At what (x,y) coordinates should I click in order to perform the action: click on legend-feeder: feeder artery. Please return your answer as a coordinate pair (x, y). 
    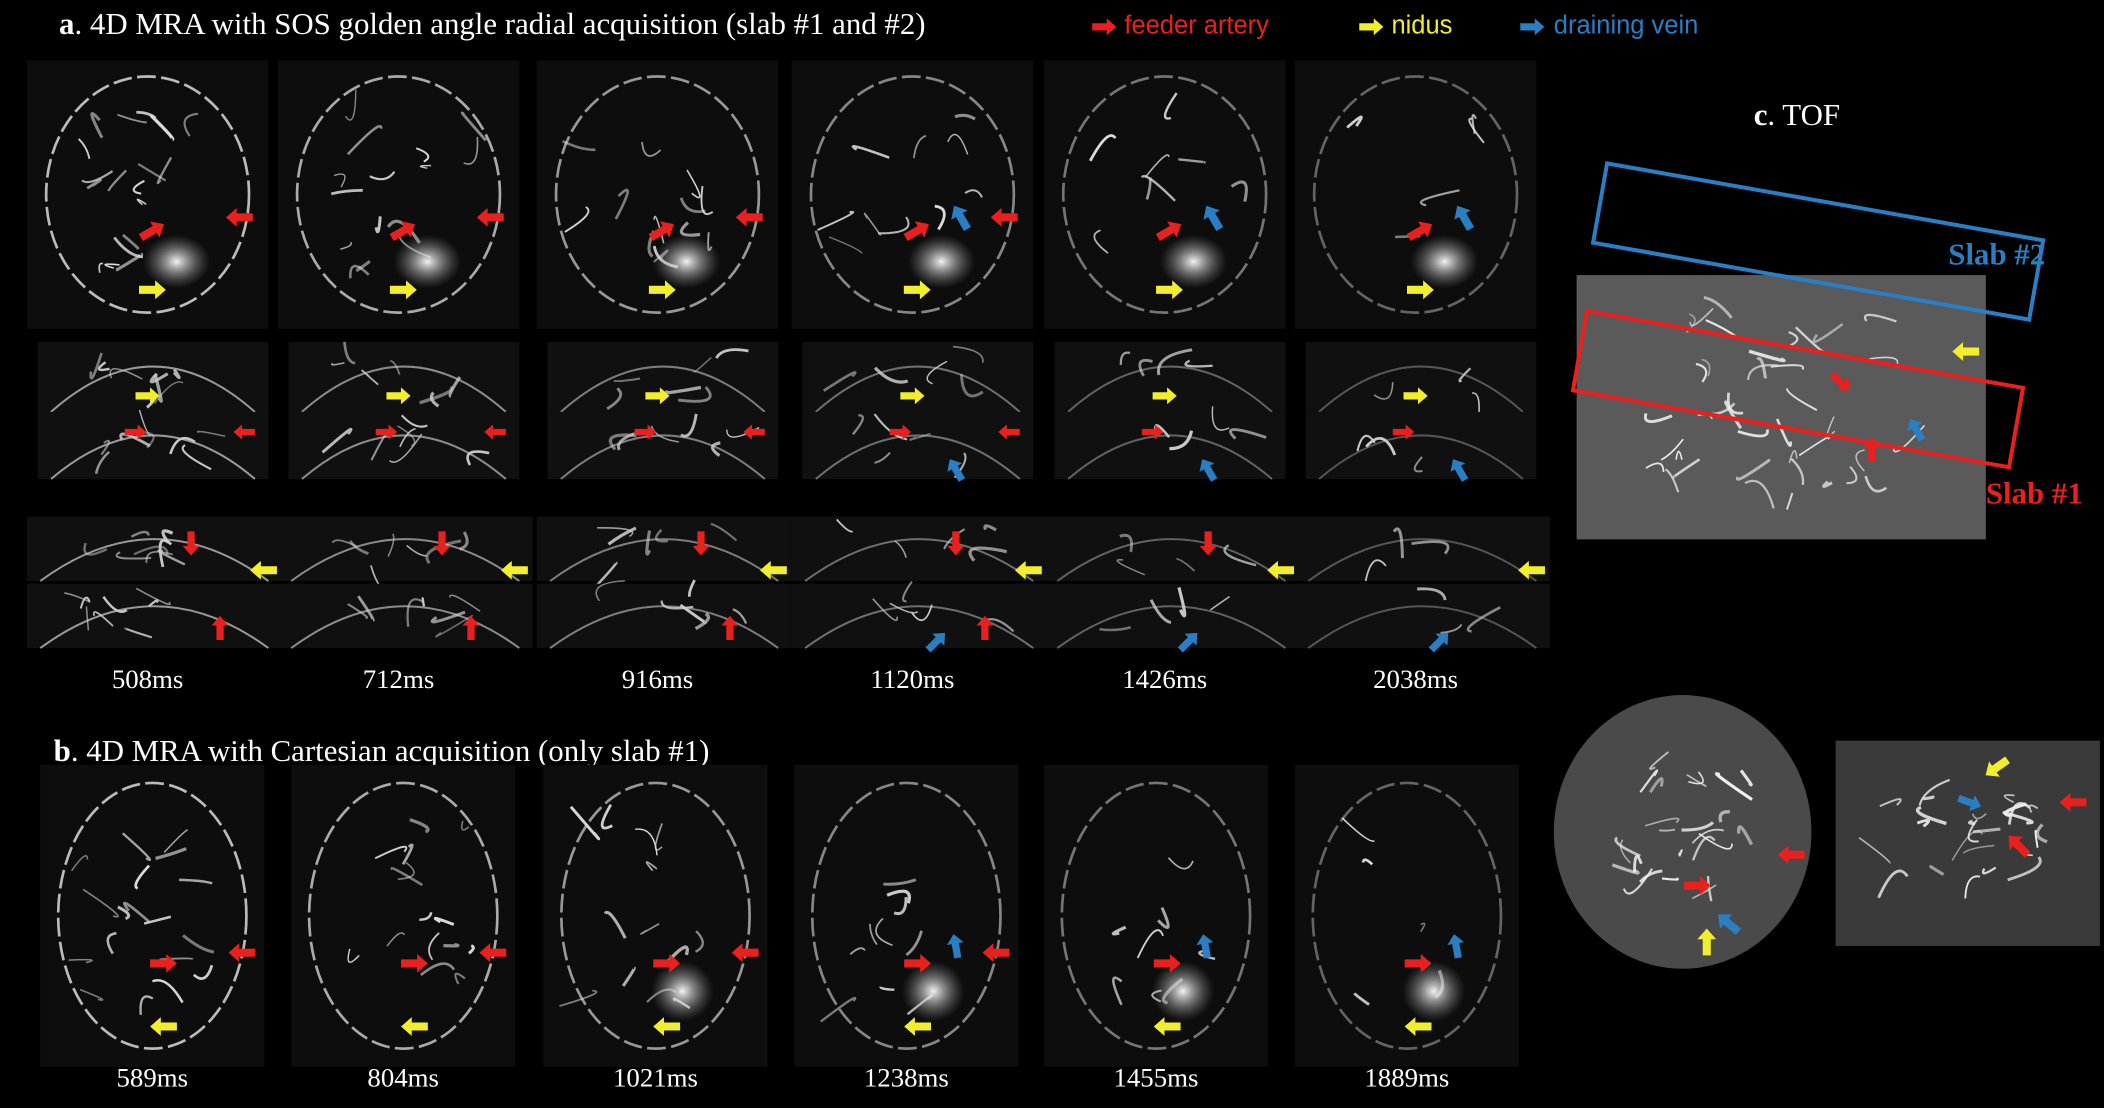
    Looking at the image, I should click on (1196, 26).